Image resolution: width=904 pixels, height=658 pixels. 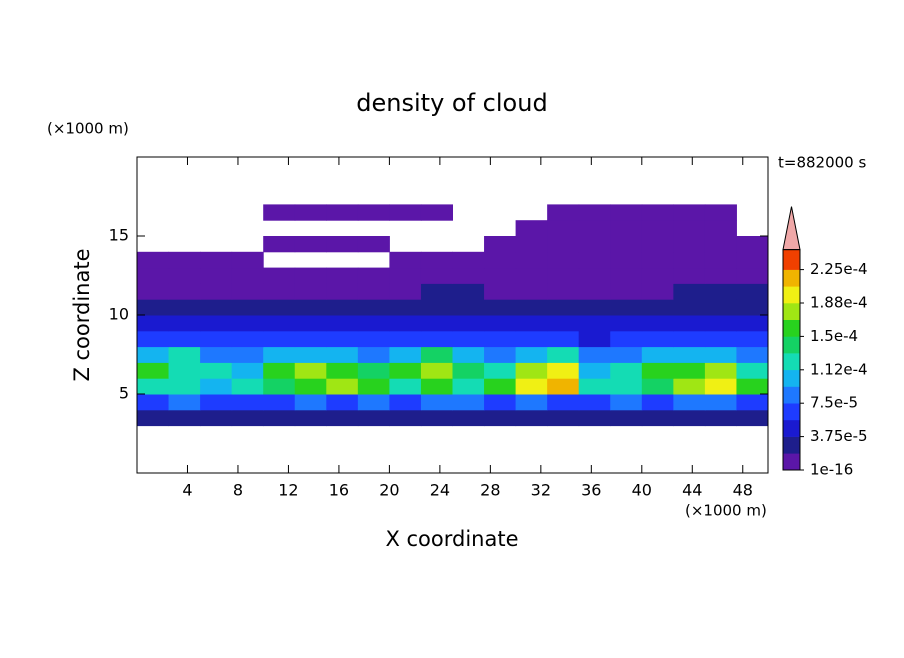 I want to click on x-unit: (×1000 m), so click(x=726, y=511).